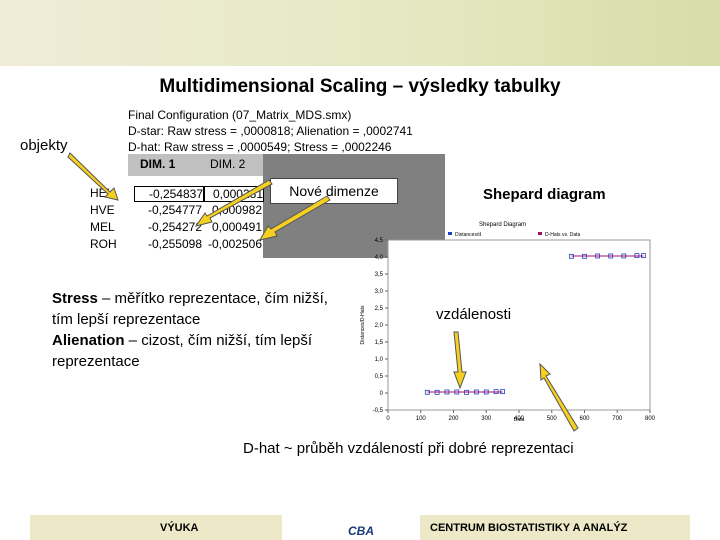 Image resolution: width=720 pixels, height=540 pixels. What do you see at coordinates (156, 527) in the screenshot?
I see `footer-left` at bounding box center [156, 527].